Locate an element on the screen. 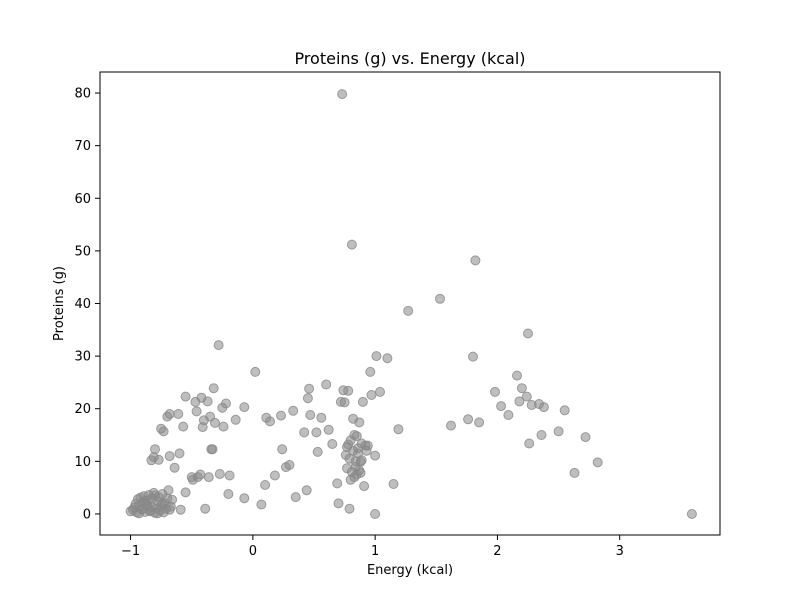 This screenshot has height=600, width=800. y-tick-label: 80 is located at coordinates (82, 94).